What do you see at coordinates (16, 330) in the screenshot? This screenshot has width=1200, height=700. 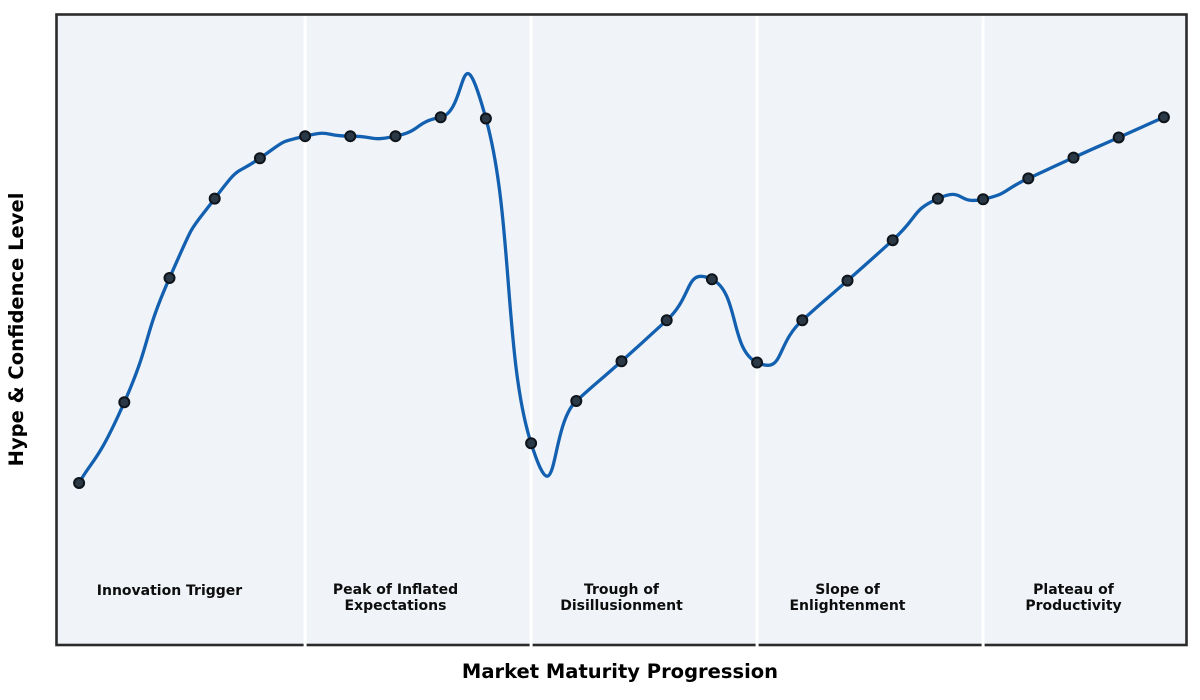 I see `y-axis-label: Hype & Confidence Level` at bounding box center [16, 330].